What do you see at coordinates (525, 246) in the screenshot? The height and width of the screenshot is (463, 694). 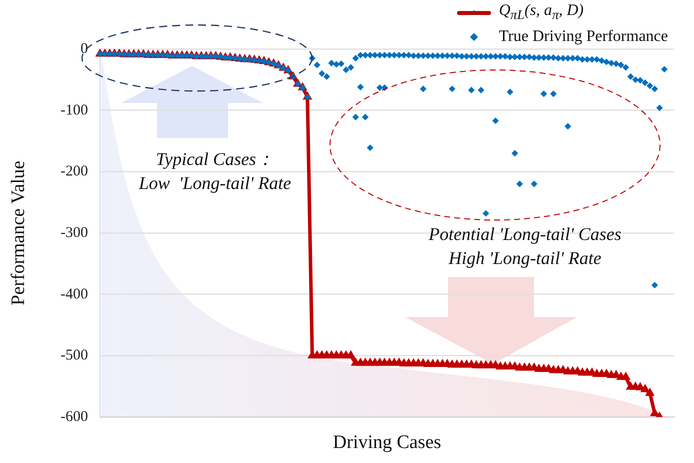 I see `annotation: Potential 'Long-tail' Cases High 'Long-tail' Rate` at bounding box center [525, 246].